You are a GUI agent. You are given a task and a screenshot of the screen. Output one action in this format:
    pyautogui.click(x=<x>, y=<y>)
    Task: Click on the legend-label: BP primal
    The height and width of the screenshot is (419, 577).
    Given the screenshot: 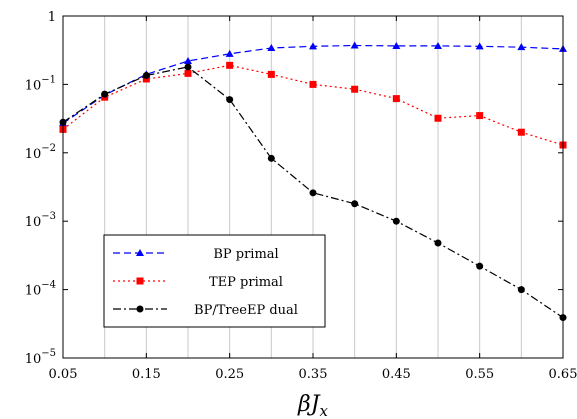 What is the action you would take?
    pyautogui.click(x=245, y=254)
    